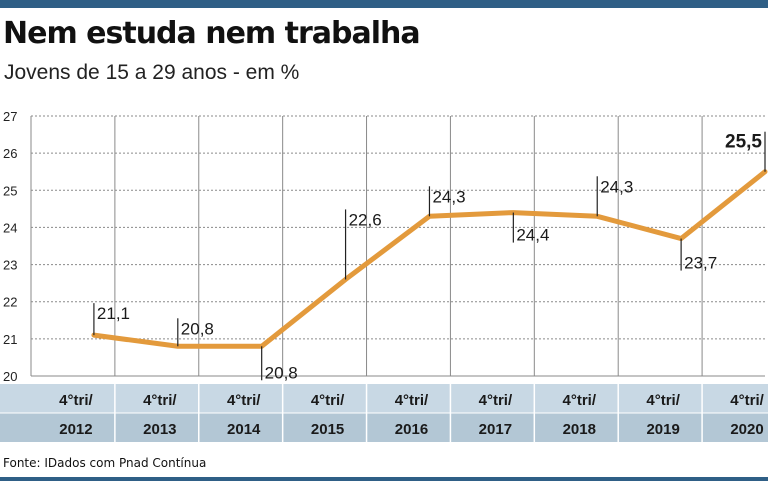 This screenshot has width=768, height=481. I want to click on data-label: 24,4, so click(532, 235).